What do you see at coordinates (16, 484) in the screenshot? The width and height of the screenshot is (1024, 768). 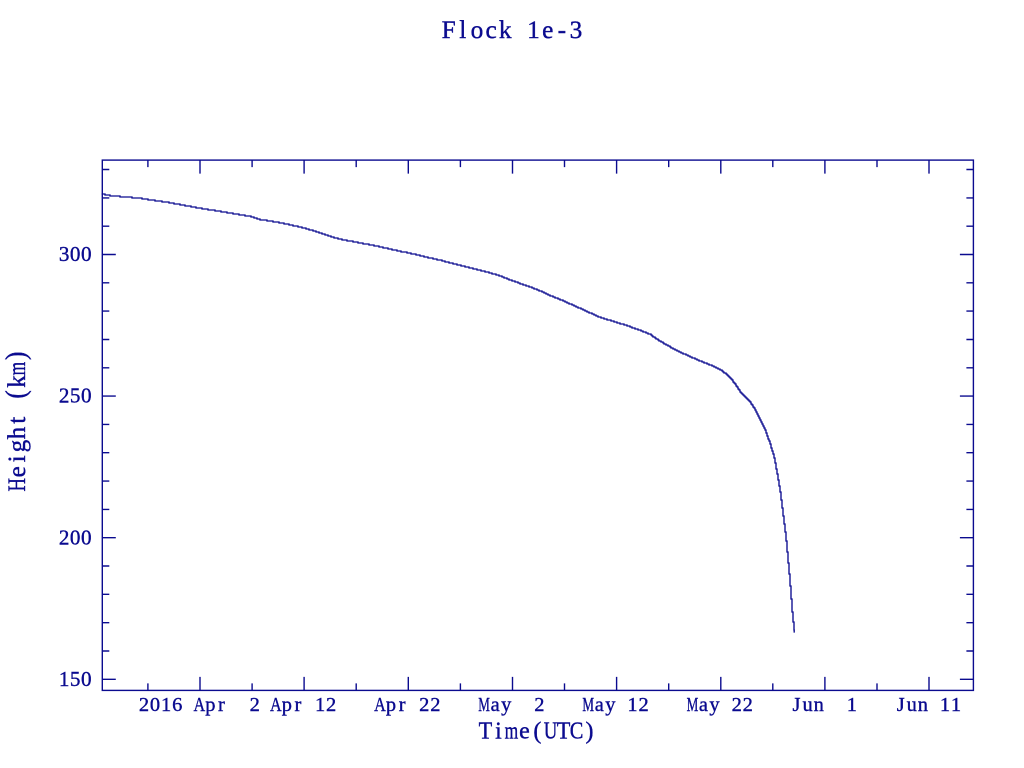 I see `svg-text: H` at bounding box center [16, 484].